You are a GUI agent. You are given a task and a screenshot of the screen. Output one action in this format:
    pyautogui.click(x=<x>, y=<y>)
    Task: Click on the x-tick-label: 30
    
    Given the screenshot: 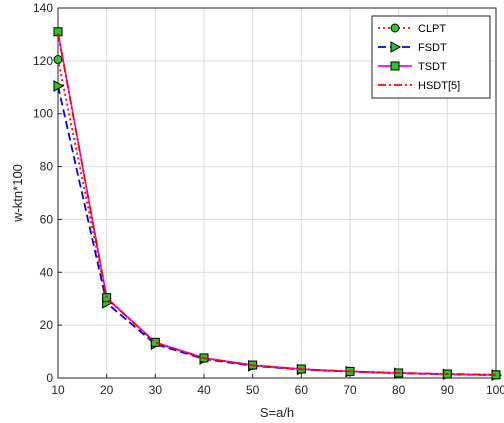 What is the action you would take?
    pyautogui.click(x=156, y=390)
    